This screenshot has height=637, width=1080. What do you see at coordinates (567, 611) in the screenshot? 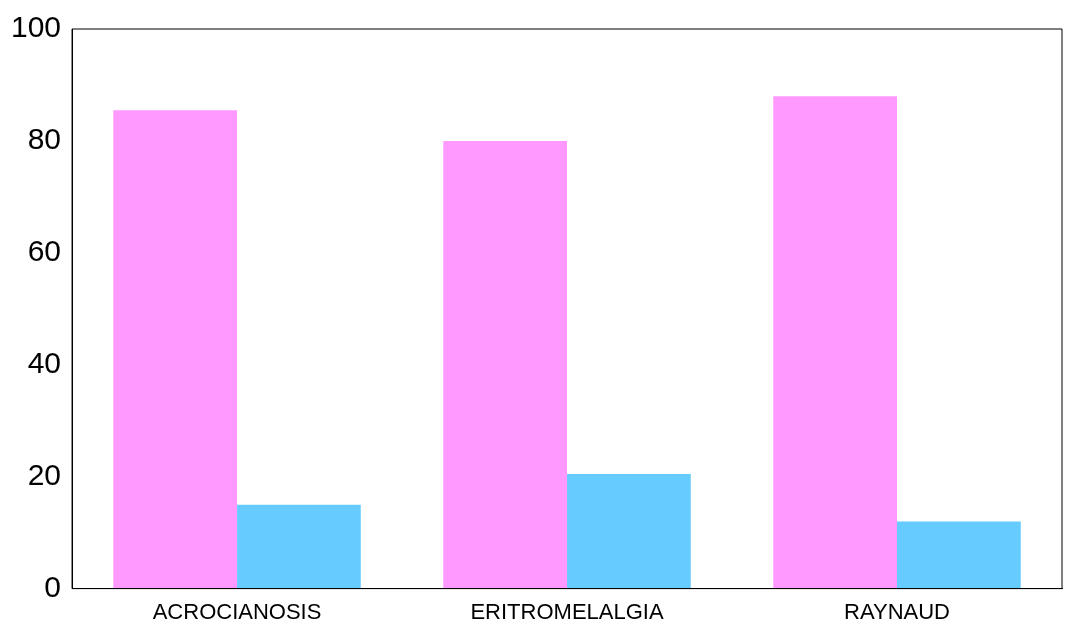
I see `x-tick-label: ERITROMELALGIA` at bounding box center [567, 611].